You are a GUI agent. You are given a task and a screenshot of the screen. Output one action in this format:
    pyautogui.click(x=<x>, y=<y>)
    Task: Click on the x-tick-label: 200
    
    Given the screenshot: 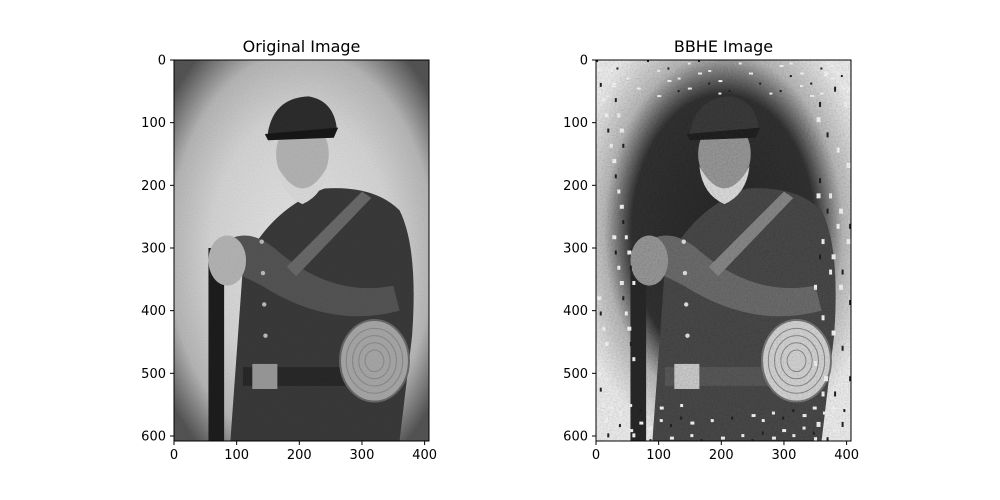 What is the action you would take?
    pyautogui.click(x=721, y=455)
    